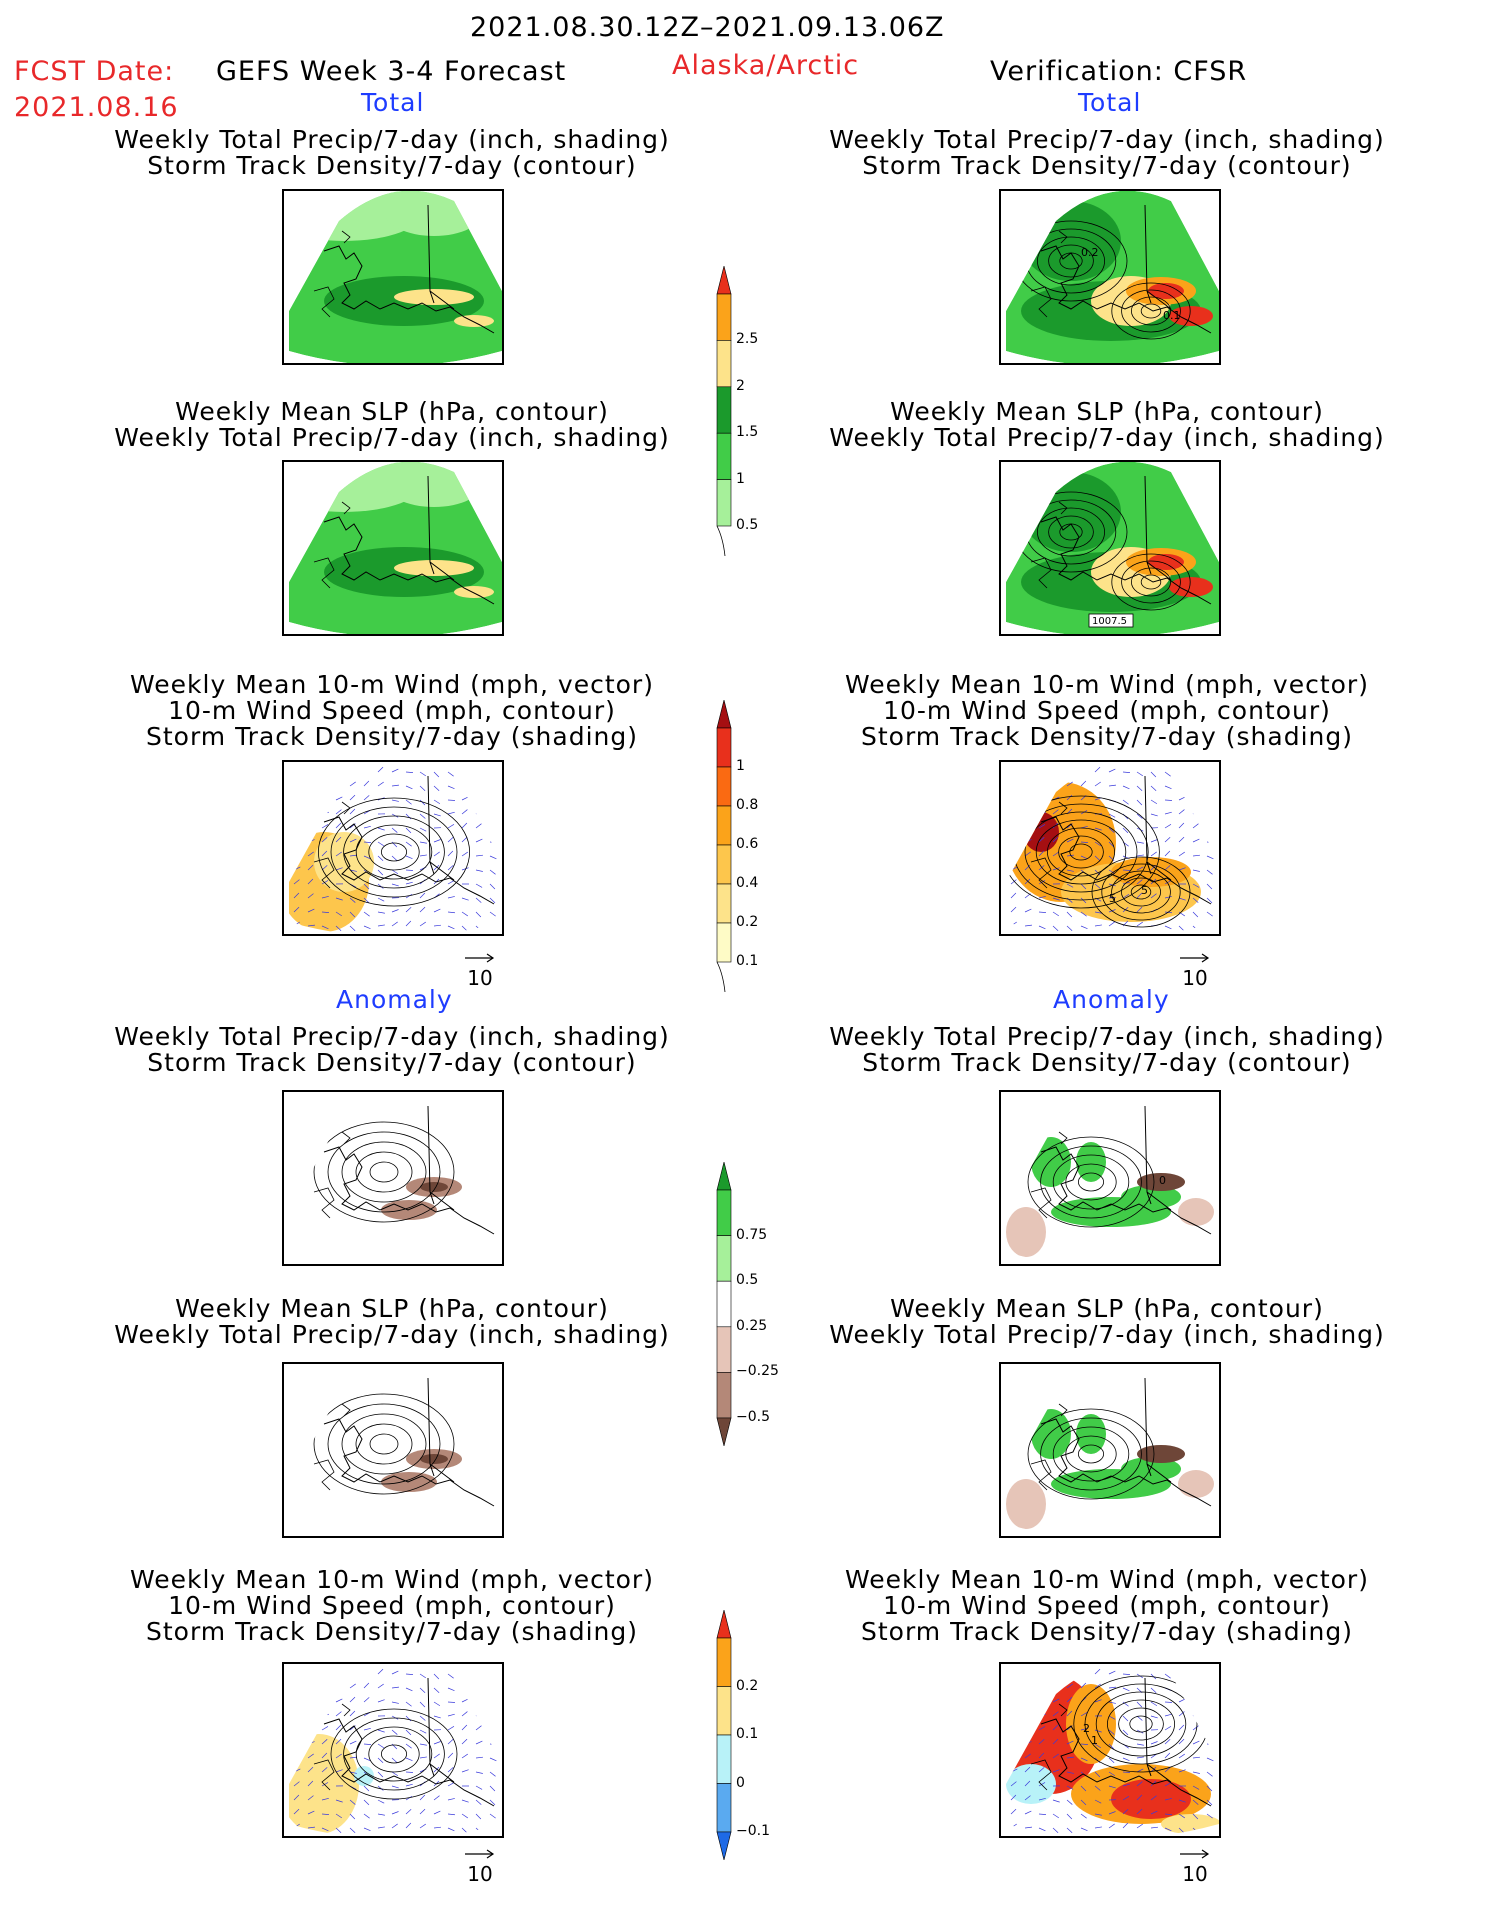 The height and width of the screenshot is (1925, 1487). What do you see at coordinates (747, 805) in the screenshot?
I see `colorbar-tick-label: 0.8` at bounding box center [747, 805].